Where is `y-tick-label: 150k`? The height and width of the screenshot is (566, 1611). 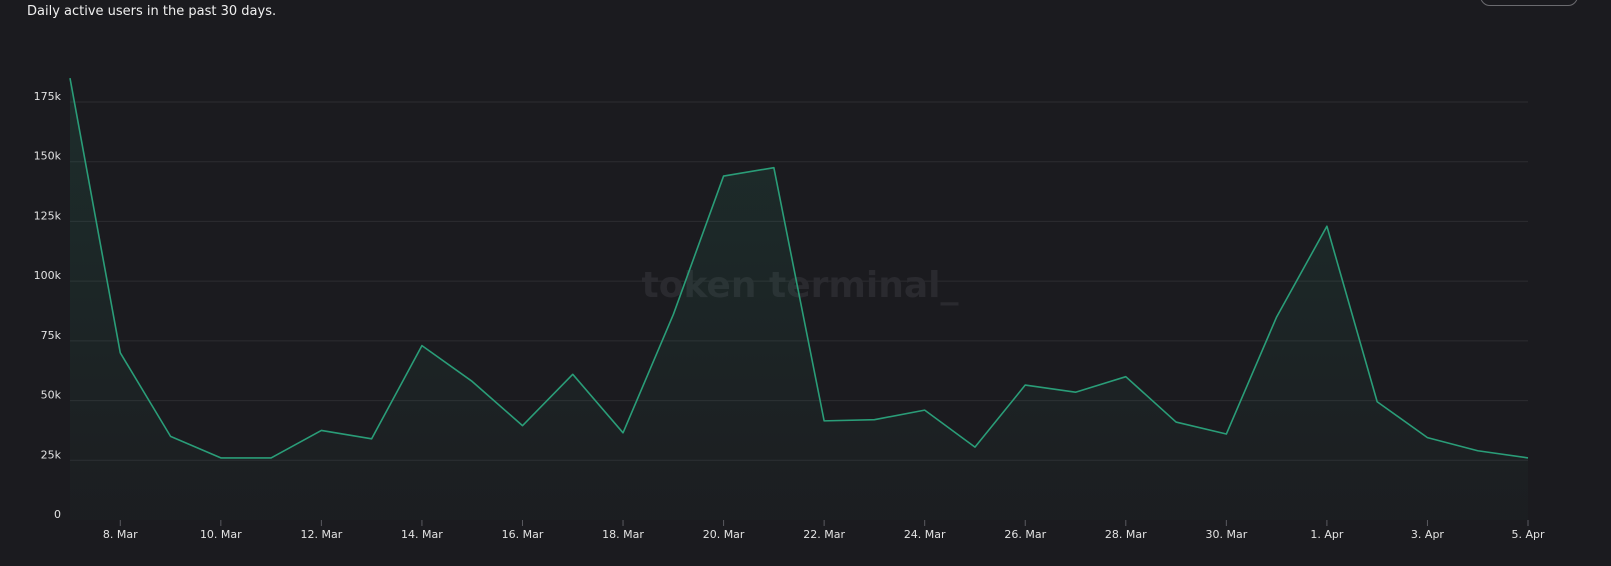 y-tick-label: 150k is located at coordinates (48, 156).